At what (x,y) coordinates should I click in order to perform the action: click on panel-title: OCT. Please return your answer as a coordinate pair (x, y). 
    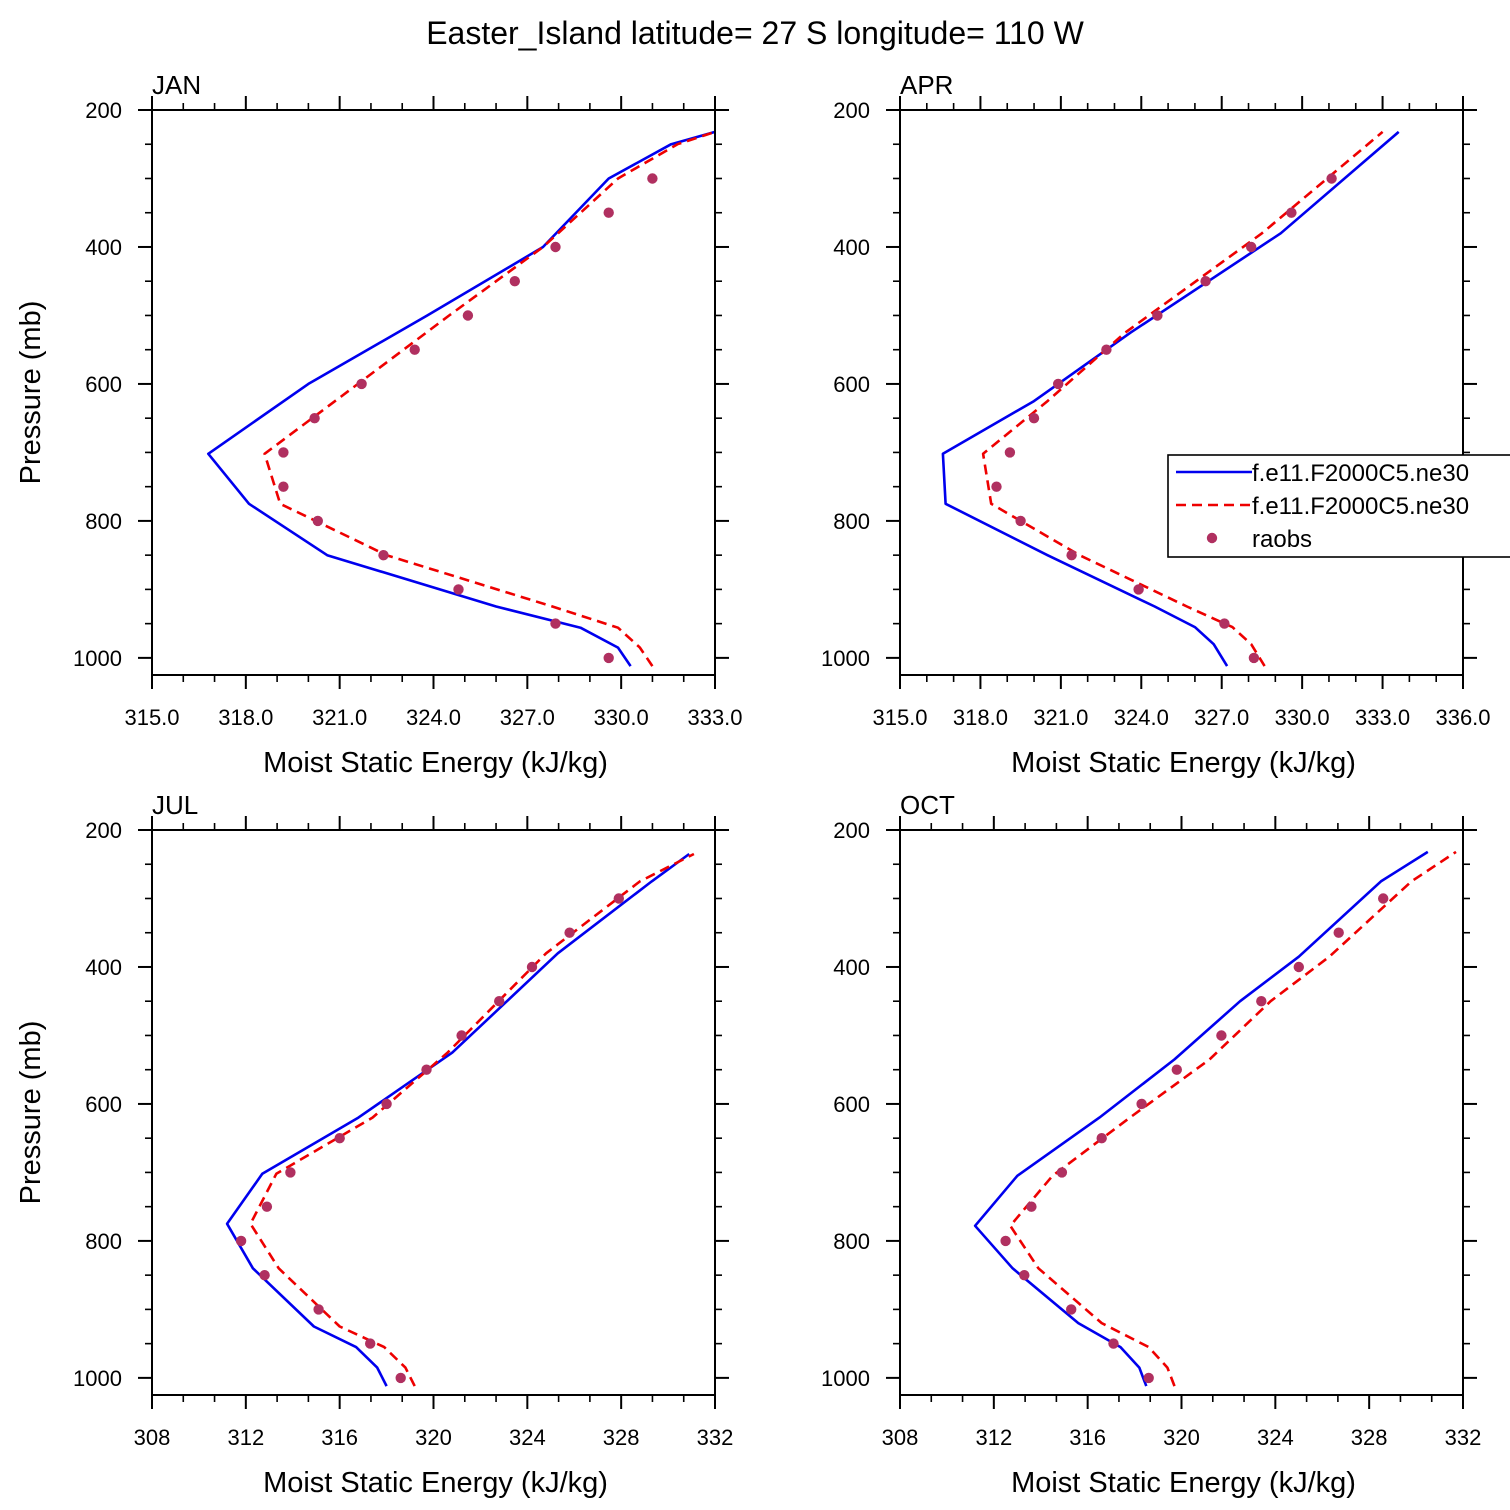
    Looking at the image, I should click on (927, 805).